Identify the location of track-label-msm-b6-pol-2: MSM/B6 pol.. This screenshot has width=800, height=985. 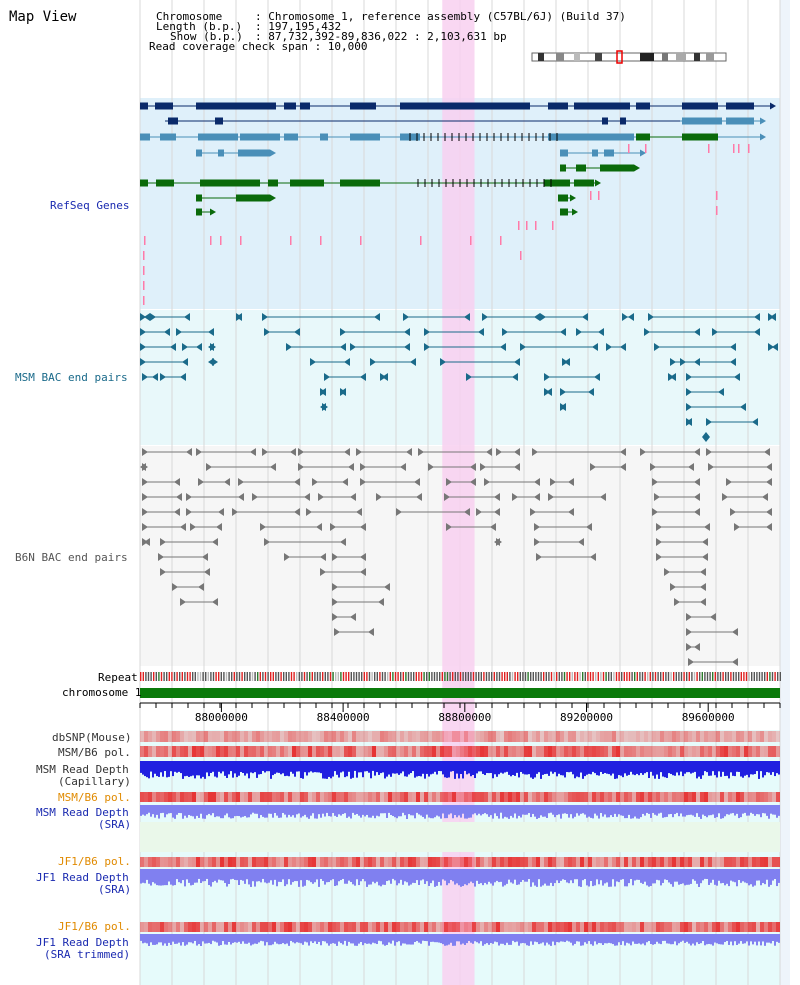
(94, 797).